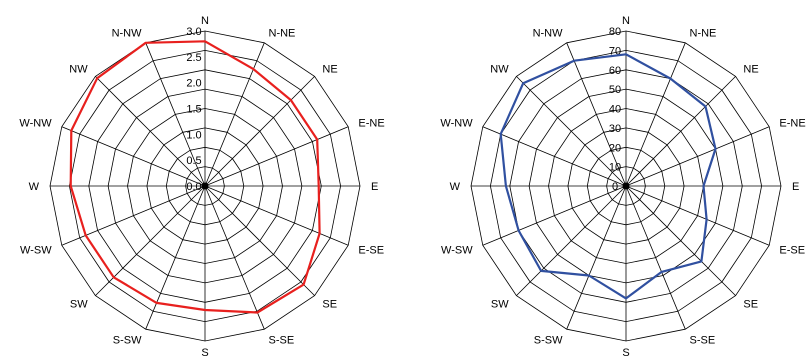 The height and width of the screenshot is (361, 808). What do you see at coordinates (193, 58) in the screenshot?
I see `tick-label: 2.5` at bounding box center [193, 58].